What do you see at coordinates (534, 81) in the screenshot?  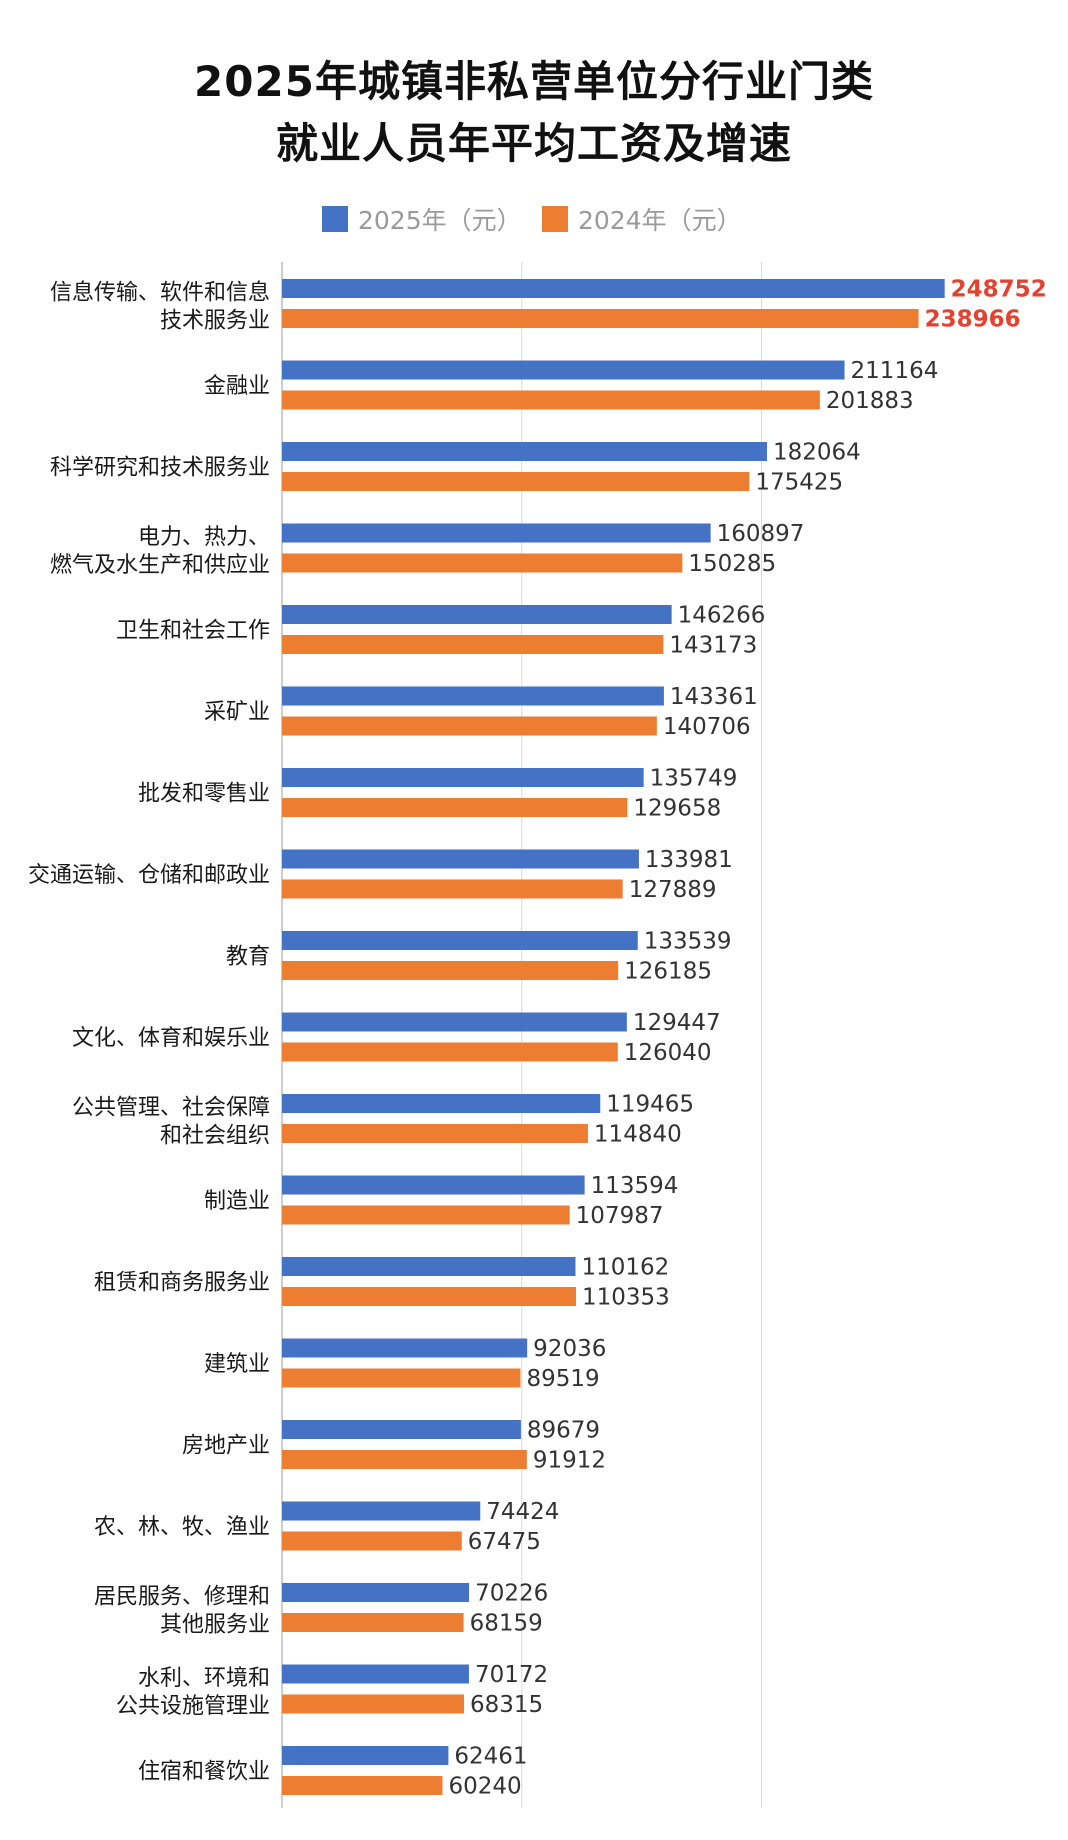 I see `chart-title-line-1: 2025年城镇非私营单位分行业门类` at bounding box center [534, 81].